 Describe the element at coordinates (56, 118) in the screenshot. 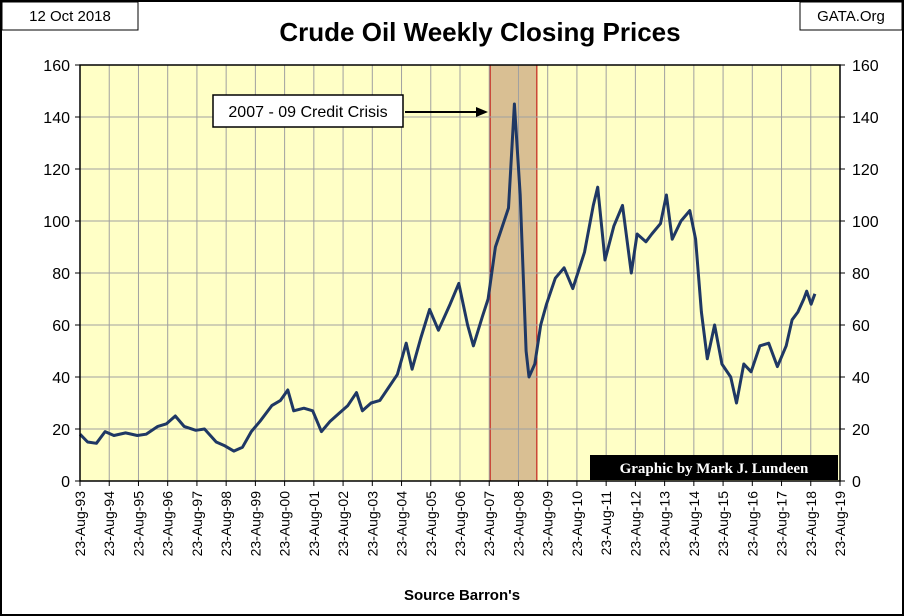

I see `y-tick-label: 140` at that location.